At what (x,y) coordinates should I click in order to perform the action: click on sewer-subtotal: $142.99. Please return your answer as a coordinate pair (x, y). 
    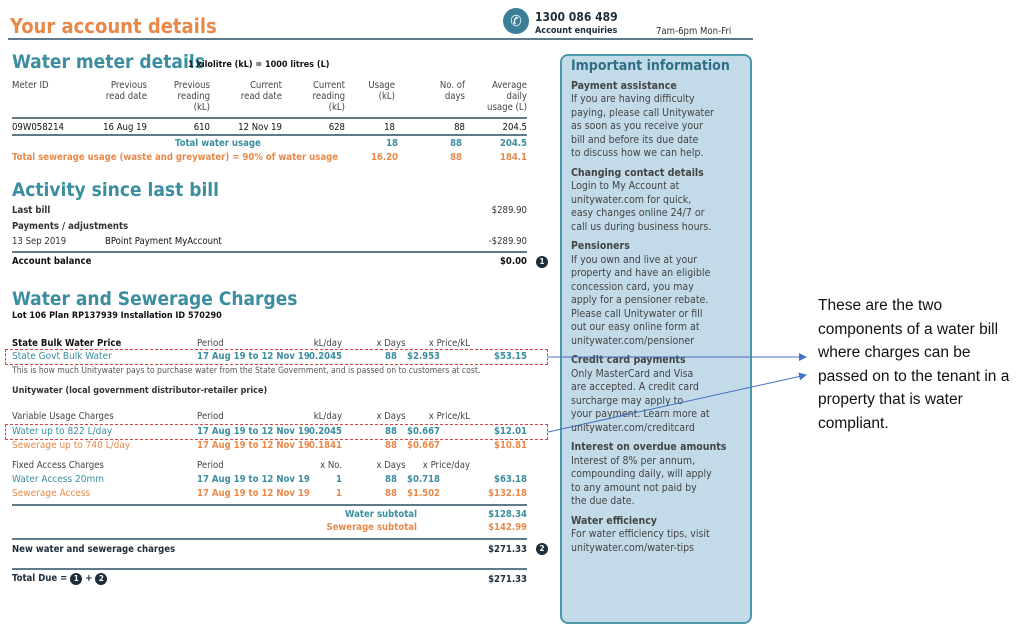
    Looking at the image, I should click on (507, 527).